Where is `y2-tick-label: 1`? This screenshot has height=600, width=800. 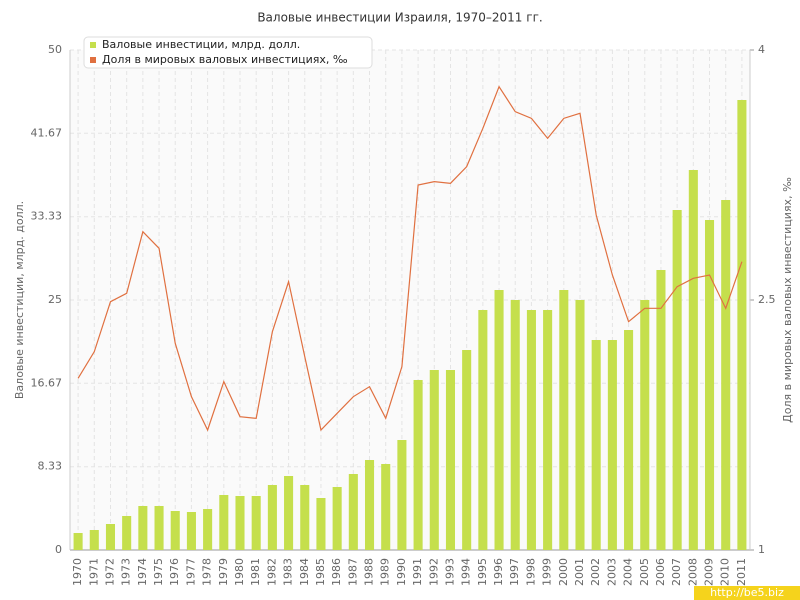
y2-tick-label: 1 is located at coordinates (761, 549).